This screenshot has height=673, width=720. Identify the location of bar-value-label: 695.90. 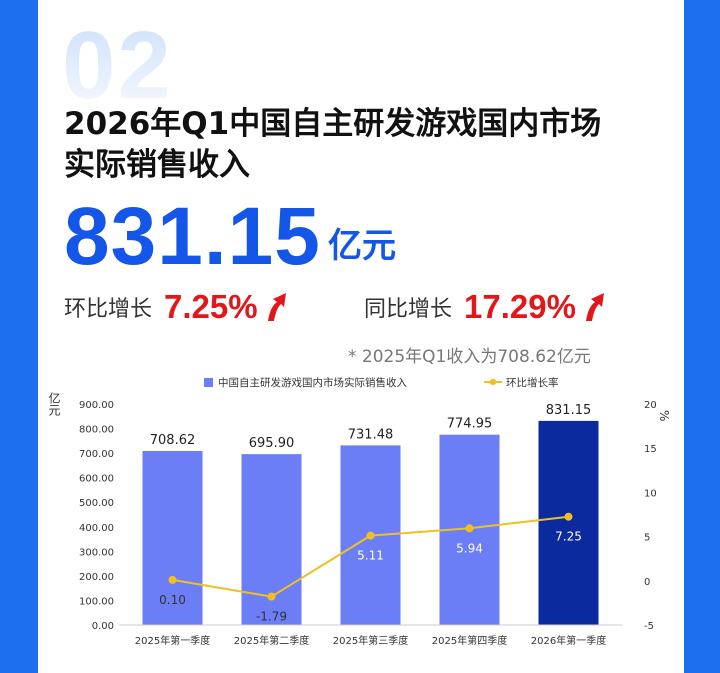
(272, 443).